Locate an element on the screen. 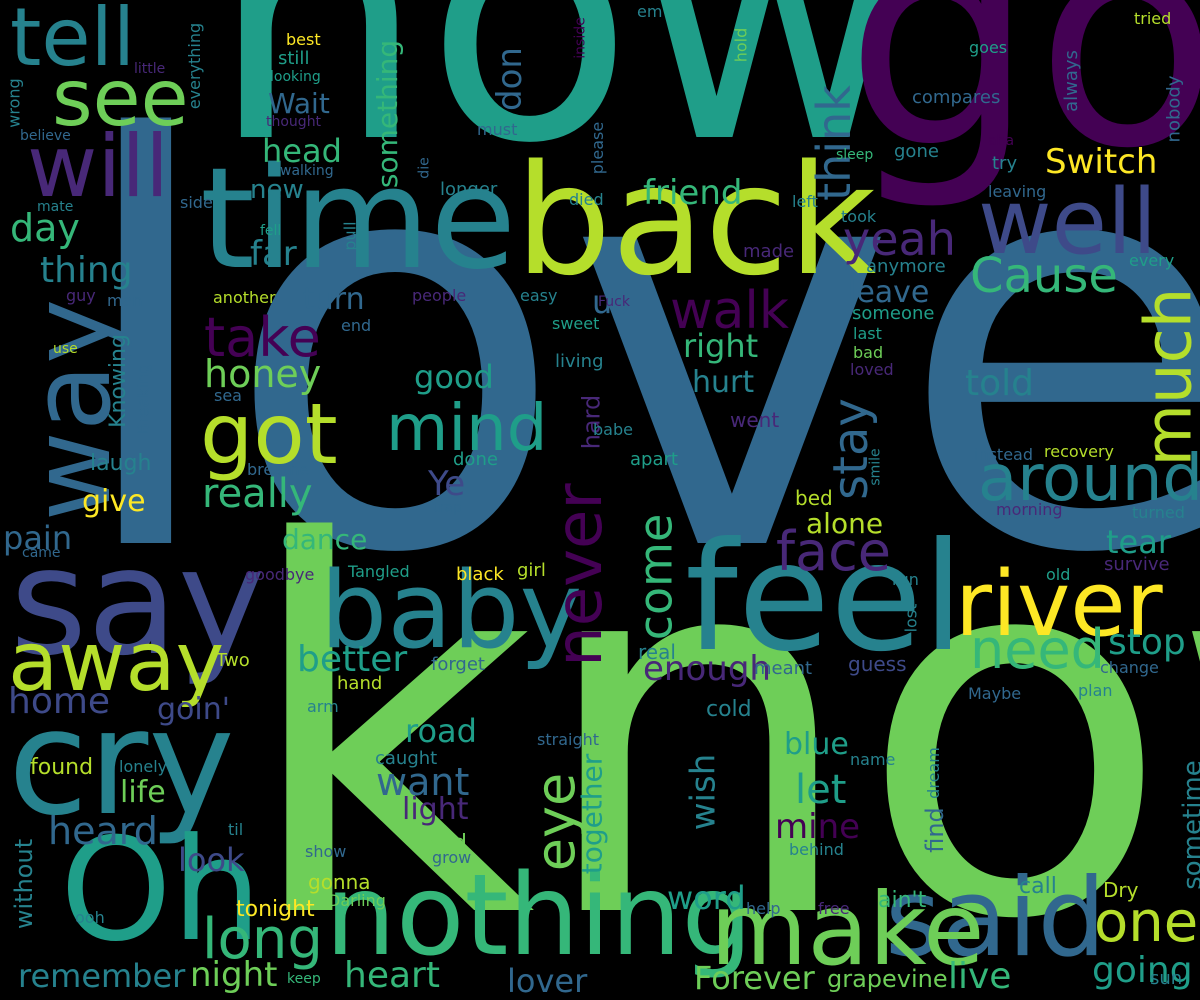 This screenshot has width=1200, height=1000. word-heart: heart is located at coordinates (392, 975).